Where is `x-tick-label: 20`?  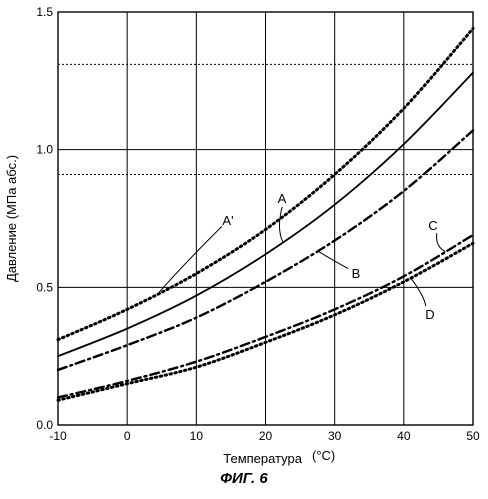 x-tick-label: 20 is located at coordinates (266, 436).